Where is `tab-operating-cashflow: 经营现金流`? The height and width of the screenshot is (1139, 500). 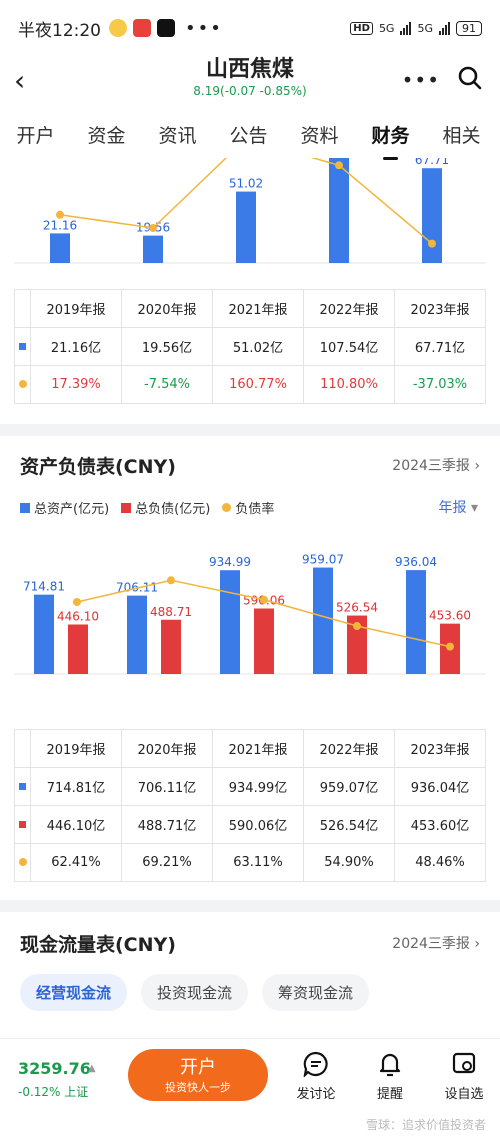 tab-operating-cashflow: 经营现金流 is located at coordinates (74, 992).